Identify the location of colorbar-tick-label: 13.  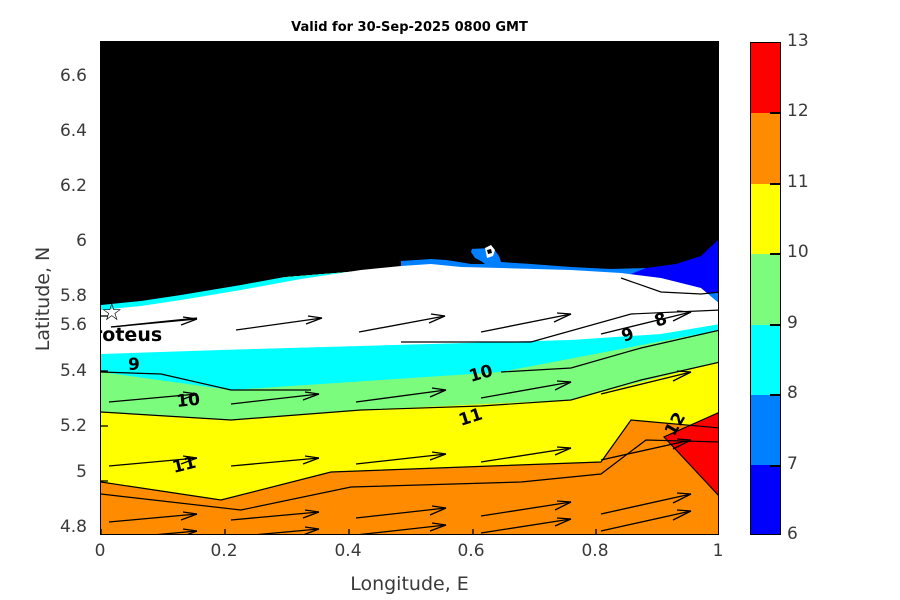
(798, 41).